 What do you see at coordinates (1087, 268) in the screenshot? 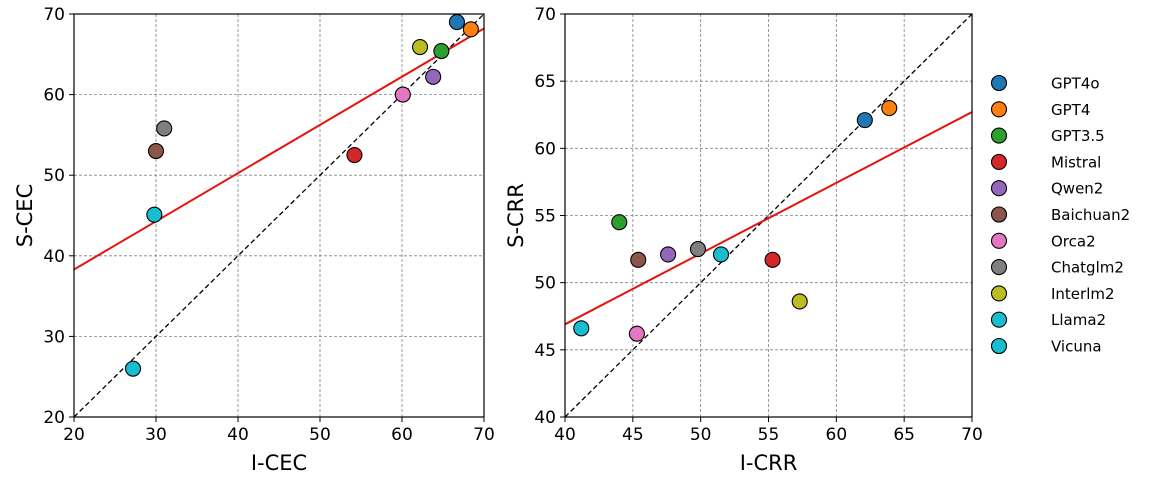
I see `legend-label: Chatglm2` at bounding box center [1087, 268].